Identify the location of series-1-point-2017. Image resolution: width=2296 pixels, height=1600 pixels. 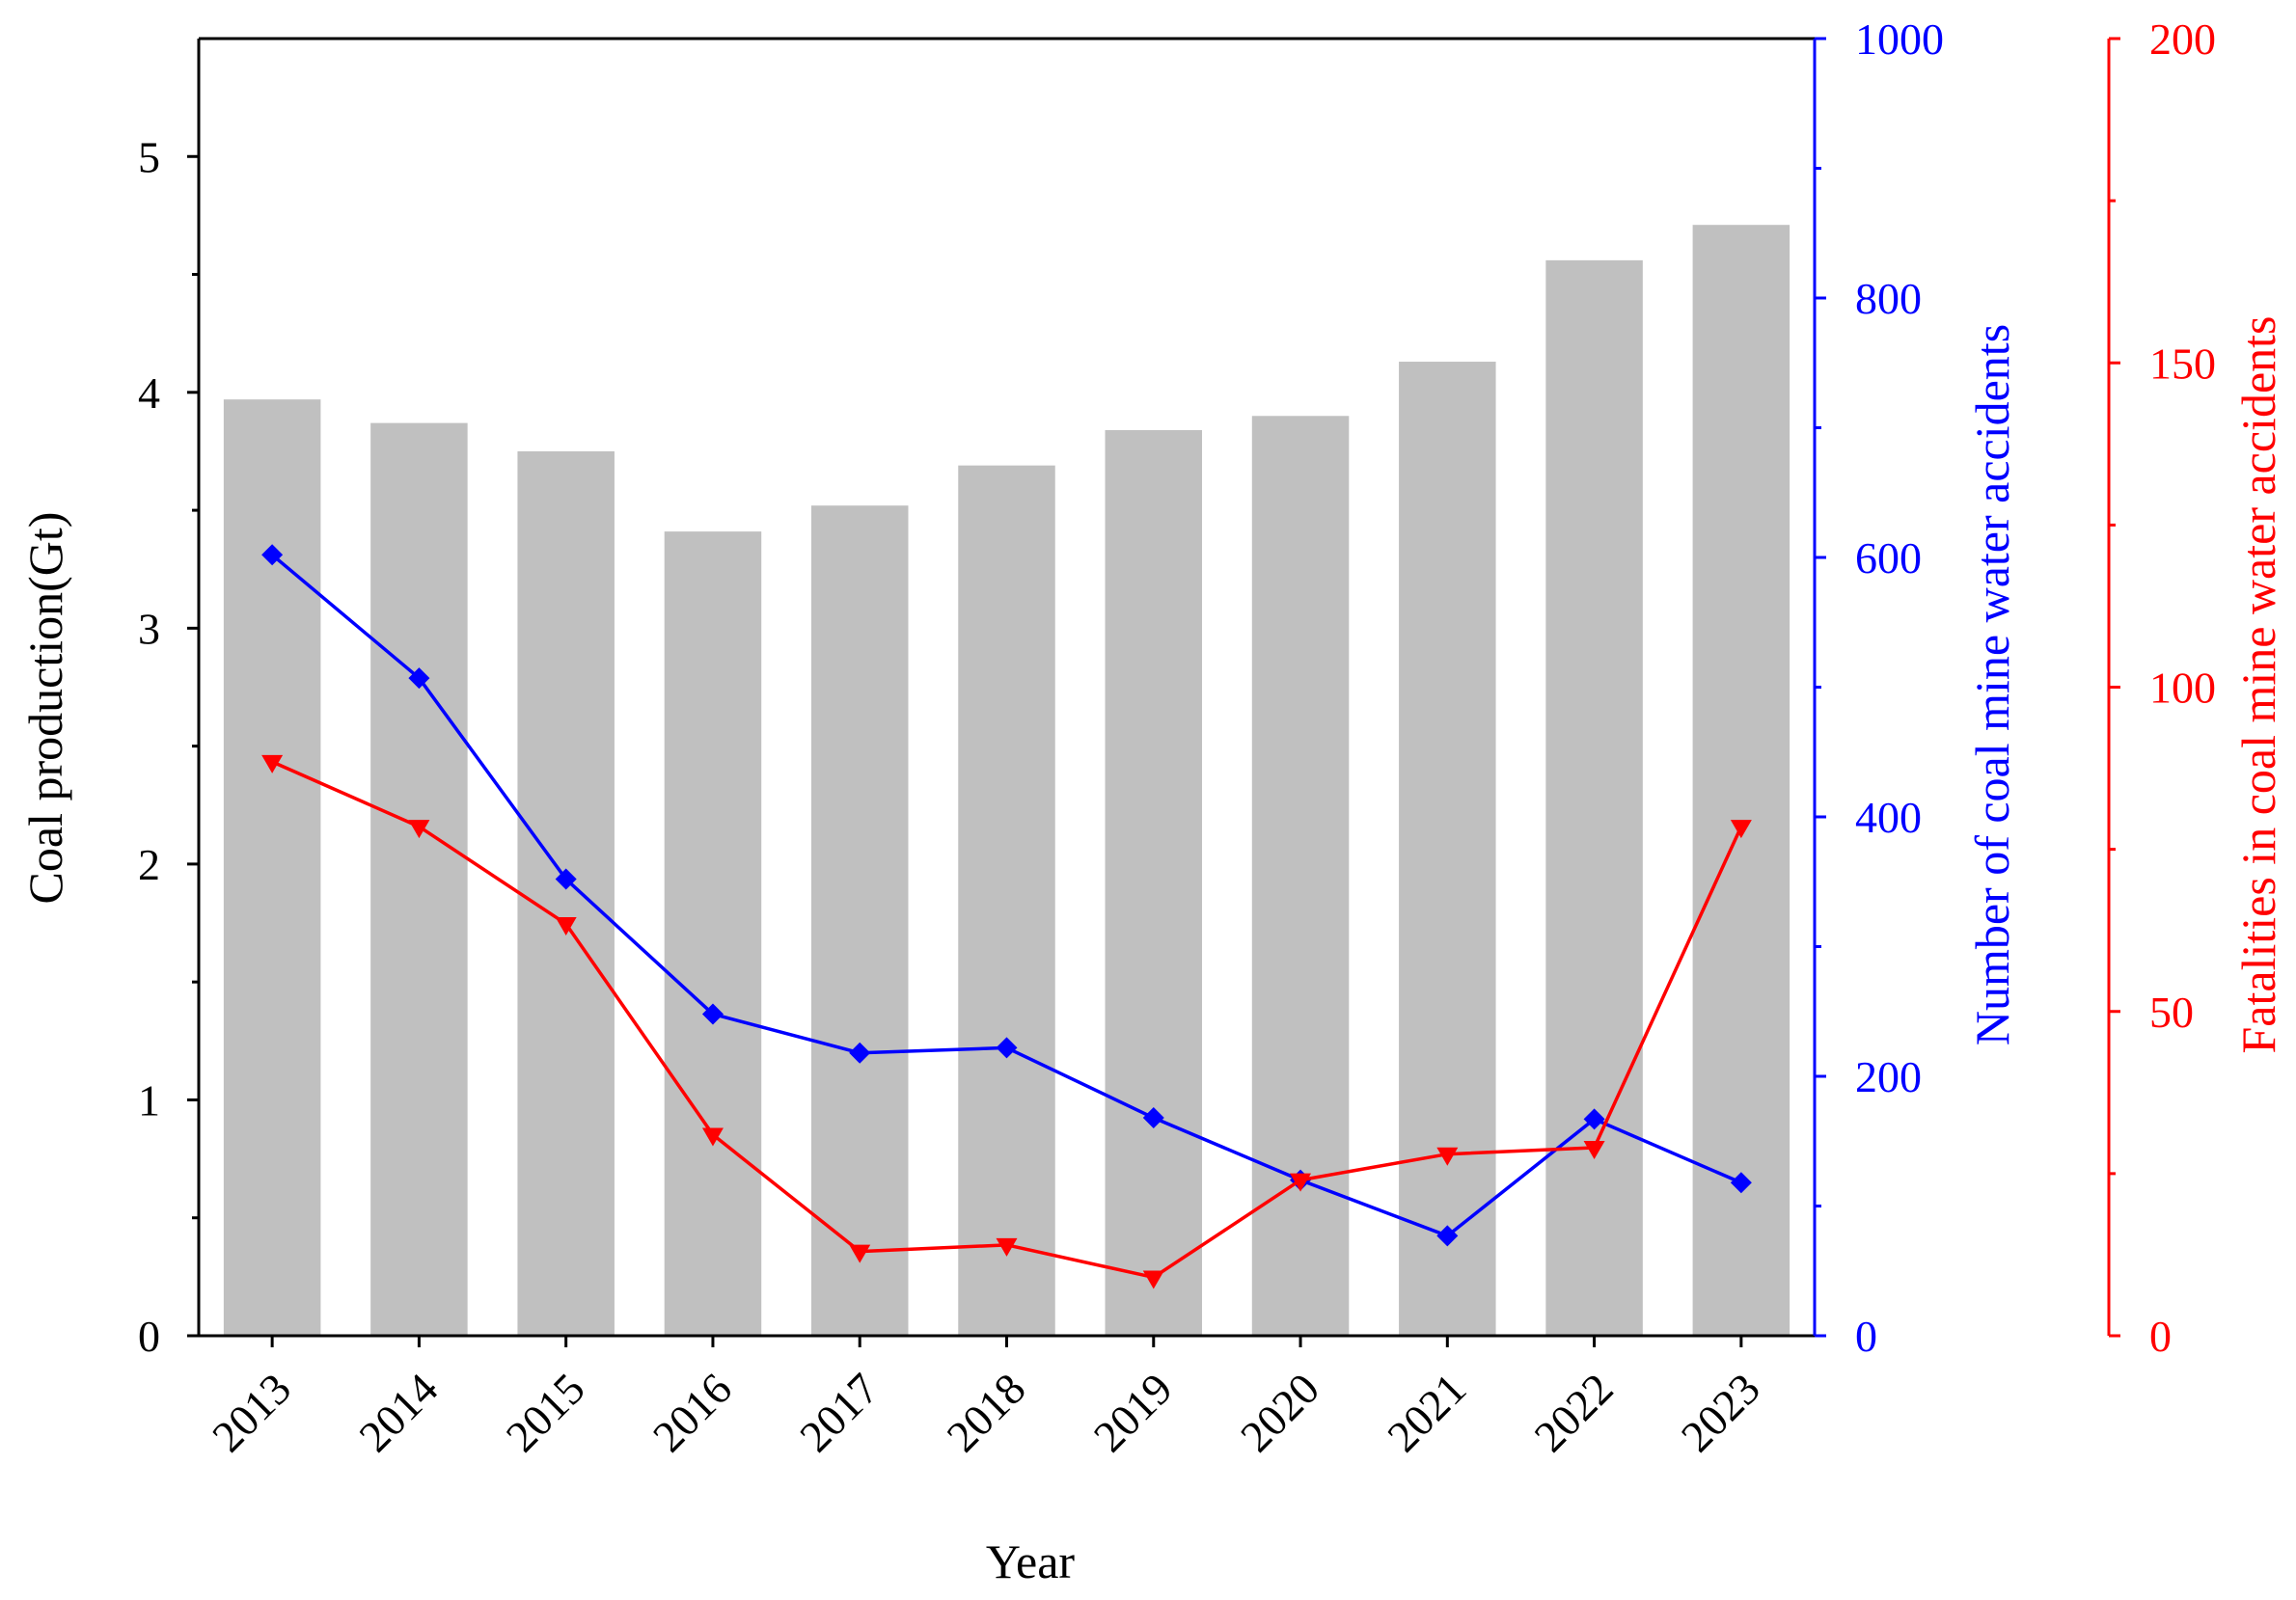
(860, 1053).